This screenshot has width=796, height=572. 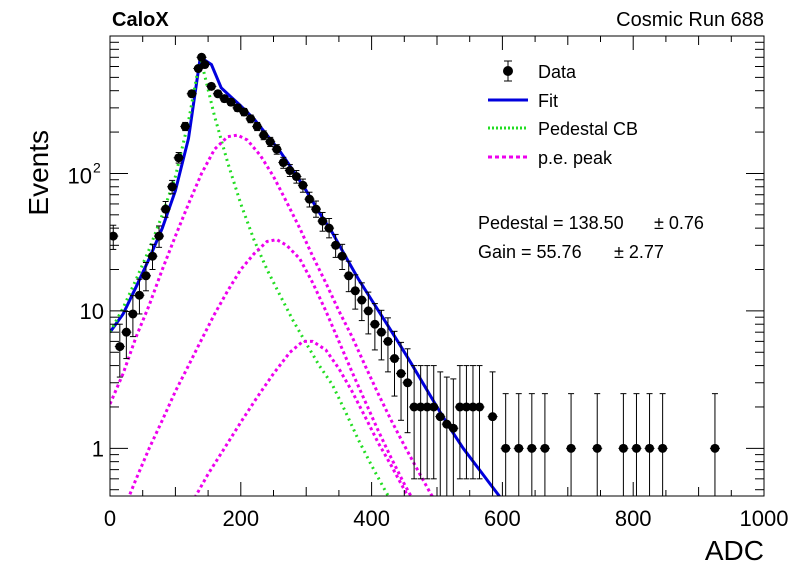 I want to click on x-tick-label: 1000, so click(x=764, y=518).